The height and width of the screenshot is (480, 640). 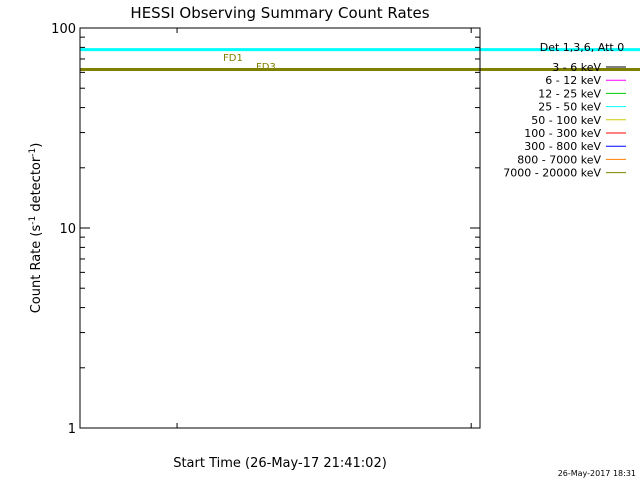 I want to click on plot-timestamp: 26-May-2017 18:31, so click(x=597, y=473).